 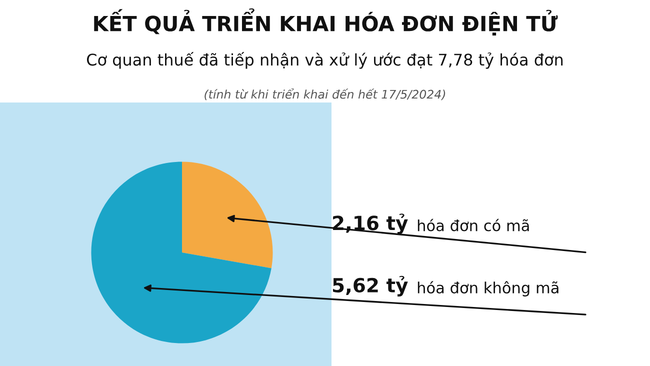 What do you see at coordinates (473, 225) in the screenshot?
I see `slice-label: hóa đơn có mã` at bounding box center [473, 225].